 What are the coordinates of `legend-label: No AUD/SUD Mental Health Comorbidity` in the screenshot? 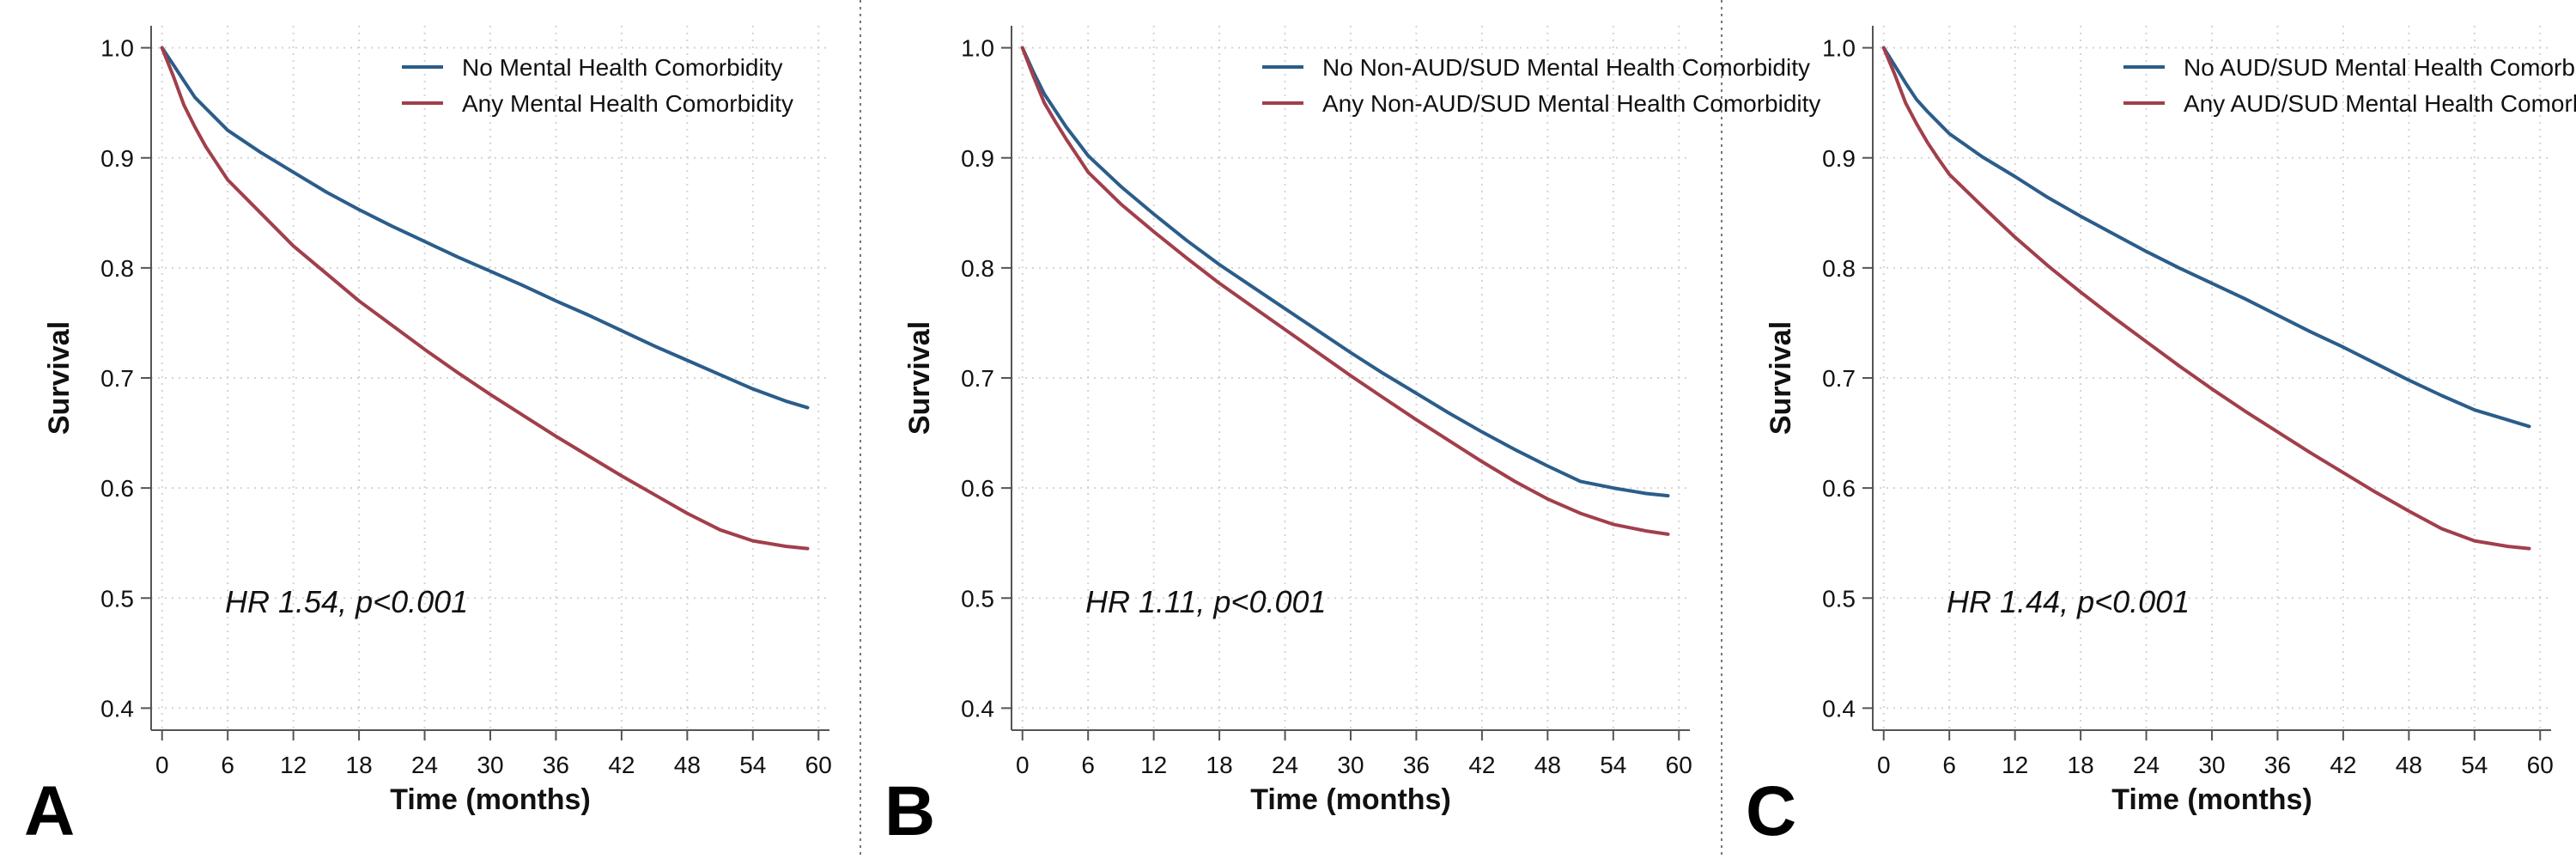 It's located at (2380, 67).